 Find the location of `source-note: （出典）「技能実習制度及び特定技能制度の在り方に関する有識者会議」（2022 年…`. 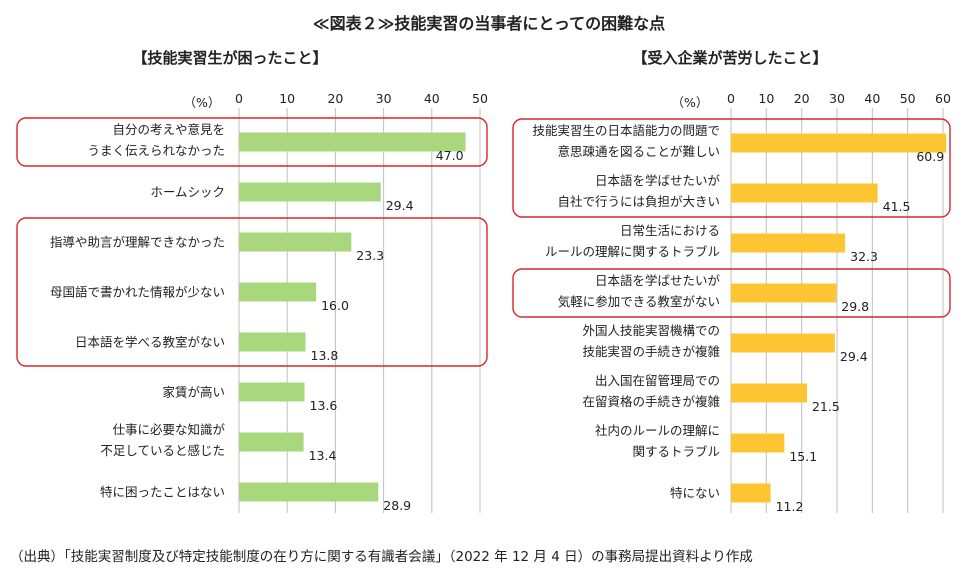

source-note: （出典）「技能実習制度及び特定技能制度の在り方に関する有識者会議」（2022 年… is located at coordinates (381, 556).